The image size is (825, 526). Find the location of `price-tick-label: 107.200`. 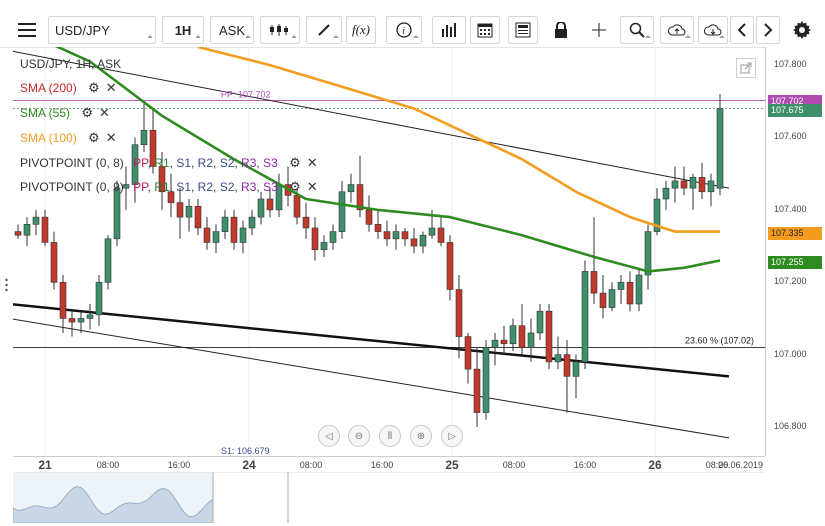

price-tick-label: 107.200 is located at coordinates (790, 281).